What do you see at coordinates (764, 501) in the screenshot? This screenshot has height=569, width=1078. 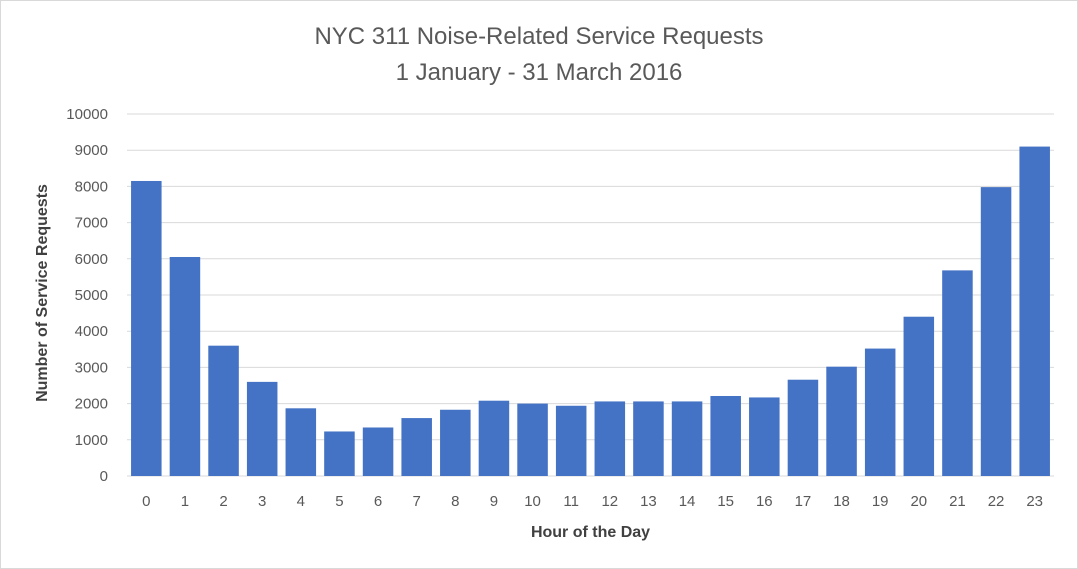 I see `x-tick-label: 16` at bounding box center [764, 501].